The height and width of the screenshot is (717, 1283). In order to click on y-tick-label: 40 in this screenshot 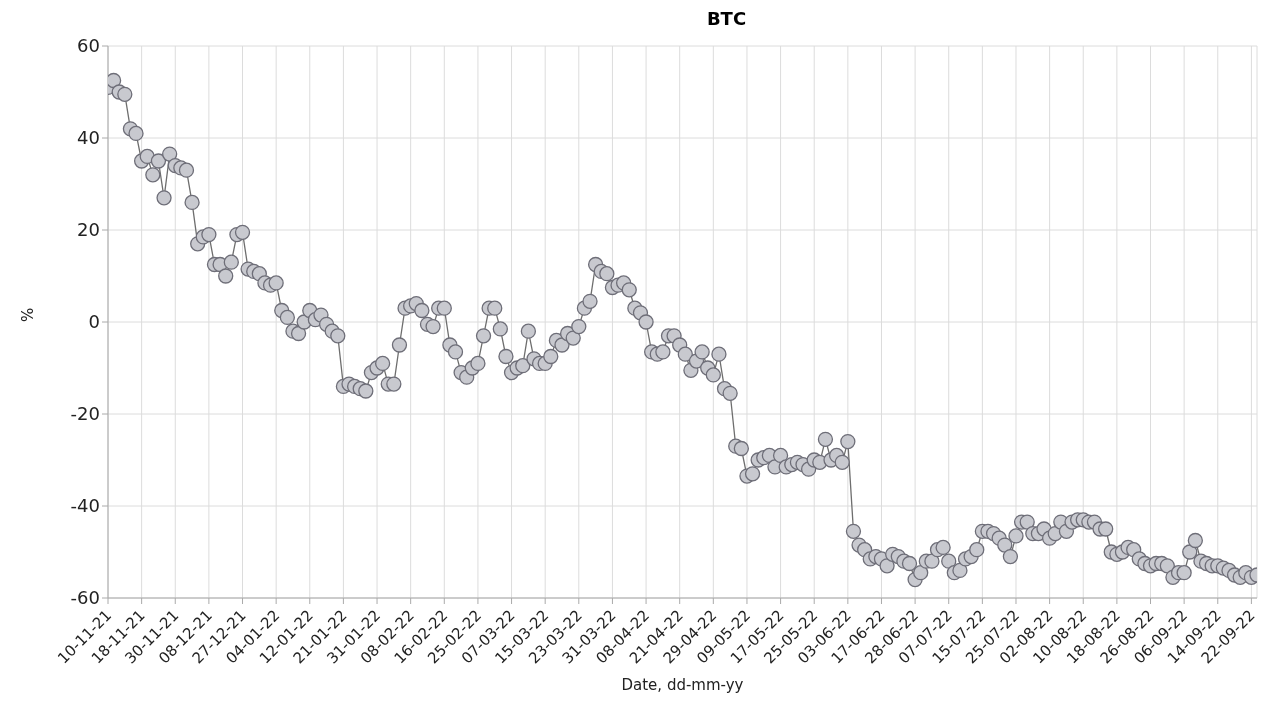, I will do `click(88, 138)`.